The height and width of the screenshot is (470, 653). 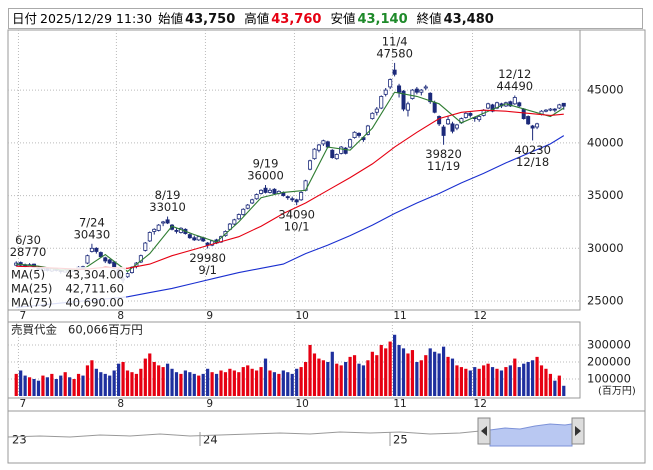 I want to click on annotation-date: 11/19, so click(x=443, y=166).